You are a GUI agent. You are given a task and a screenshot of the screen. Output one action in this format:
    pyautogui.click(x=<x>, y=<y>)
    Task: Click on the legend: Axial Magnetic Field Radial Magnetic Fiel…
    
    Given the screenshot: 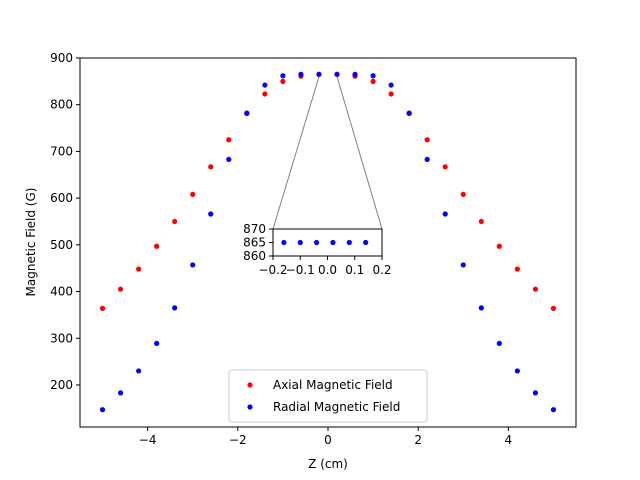 What is the action you would take?
    pyautogui.click(x=328, y=396)
    